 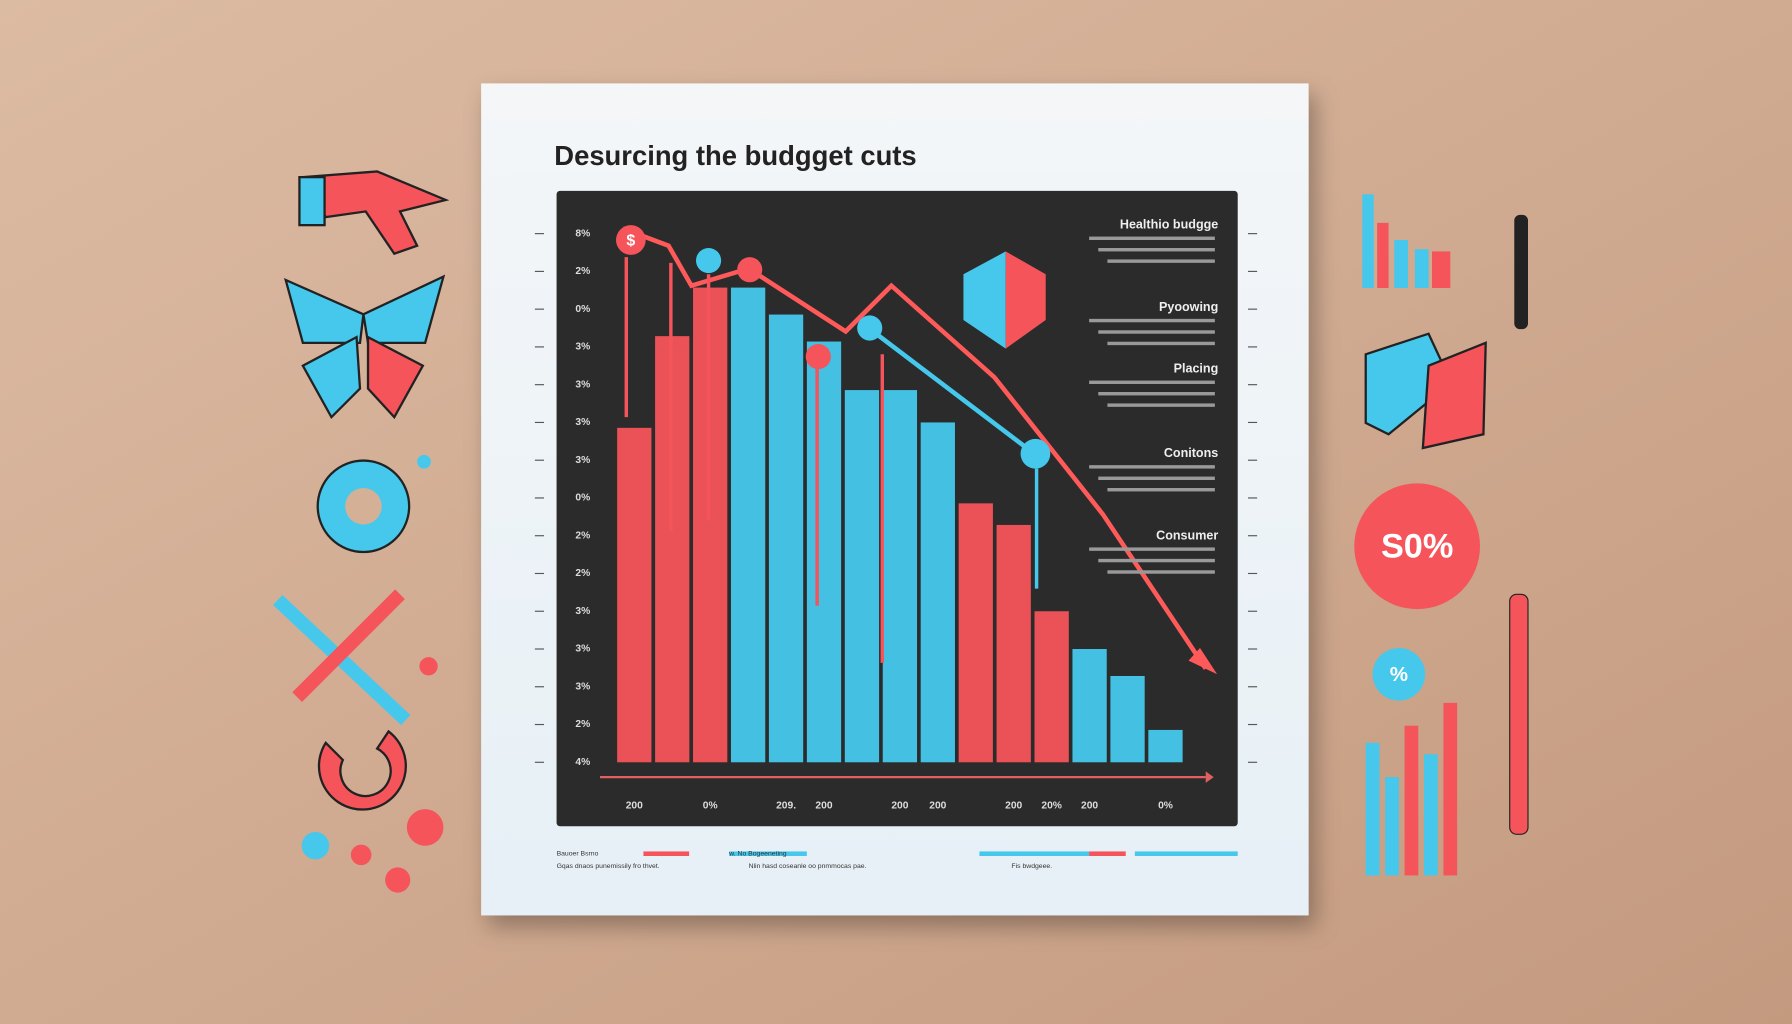 I want to click on footer-text: w. No Bogeeneting, so click(x=757, y=854).